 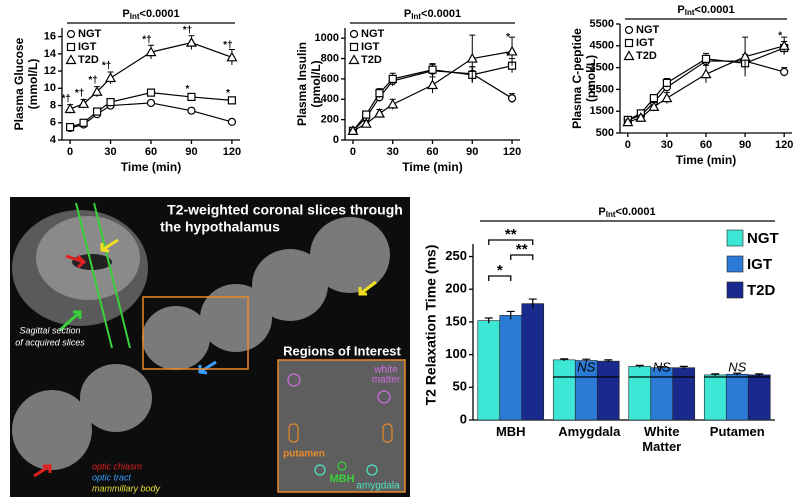 What do you see at coordinates (33, 84) in the screenshot?
I see `y-axis-label: (mmol/L)` at bounding box center [33, 84].